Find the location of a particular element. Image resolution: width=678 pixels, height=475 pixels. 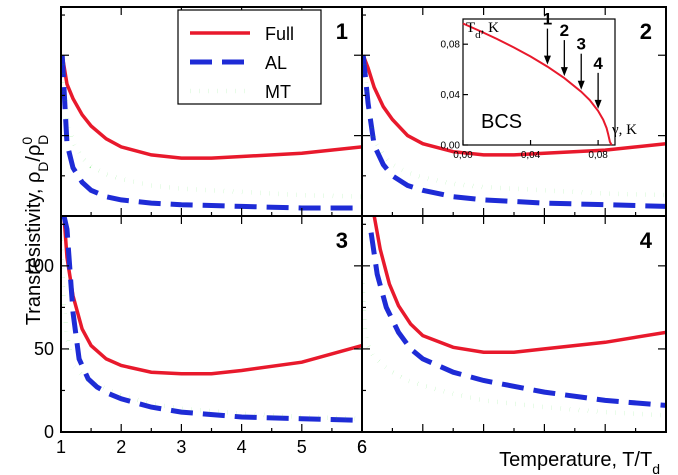

legend-box is located at coordinates (249, 57).